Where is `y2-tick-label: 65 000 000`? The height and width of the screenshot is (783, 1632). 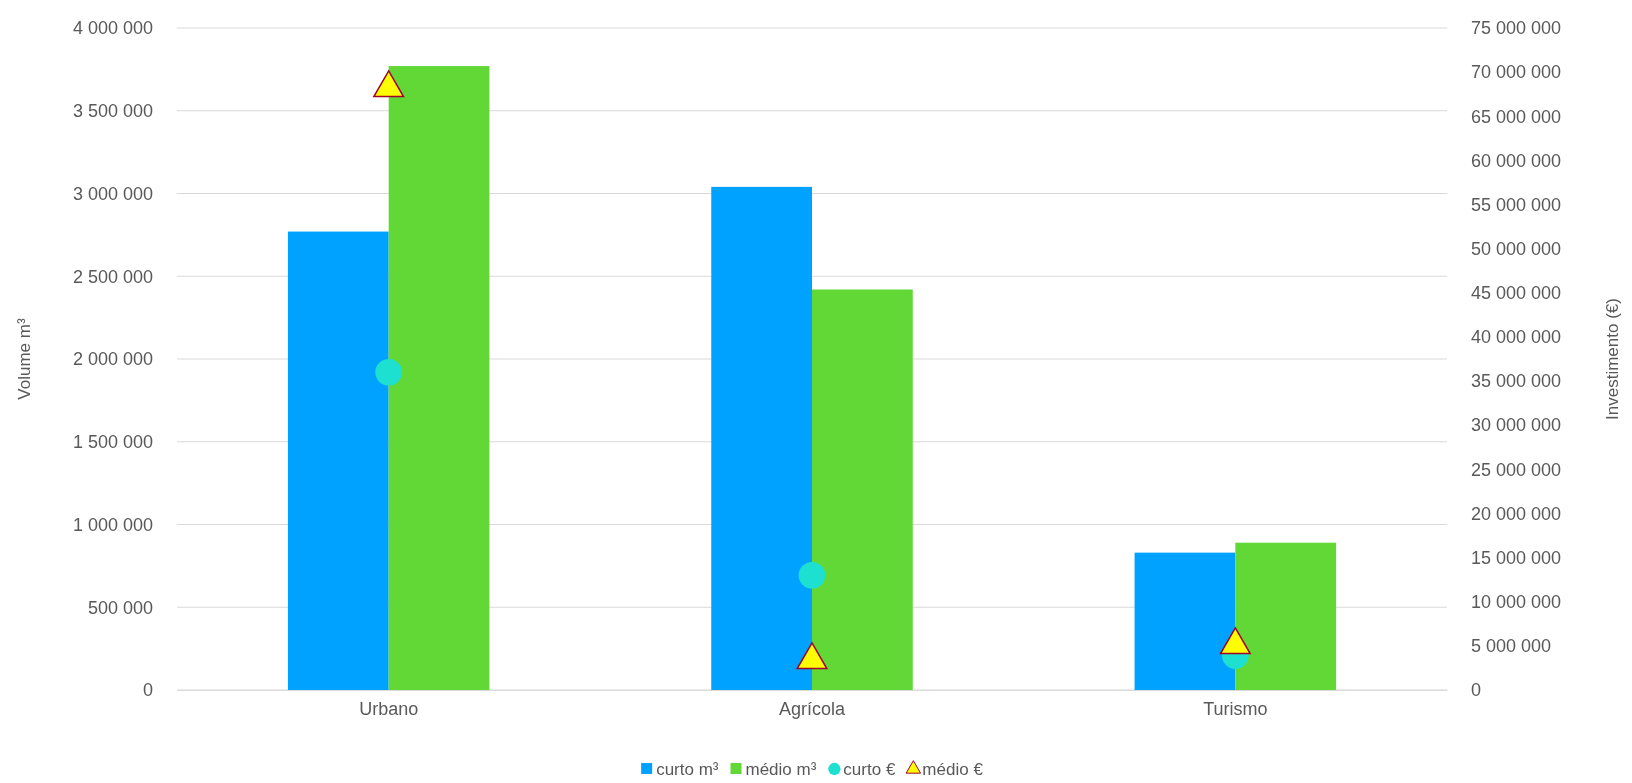
y2-tick-label: 65 000 000 is located at coordinates (1516, 116).